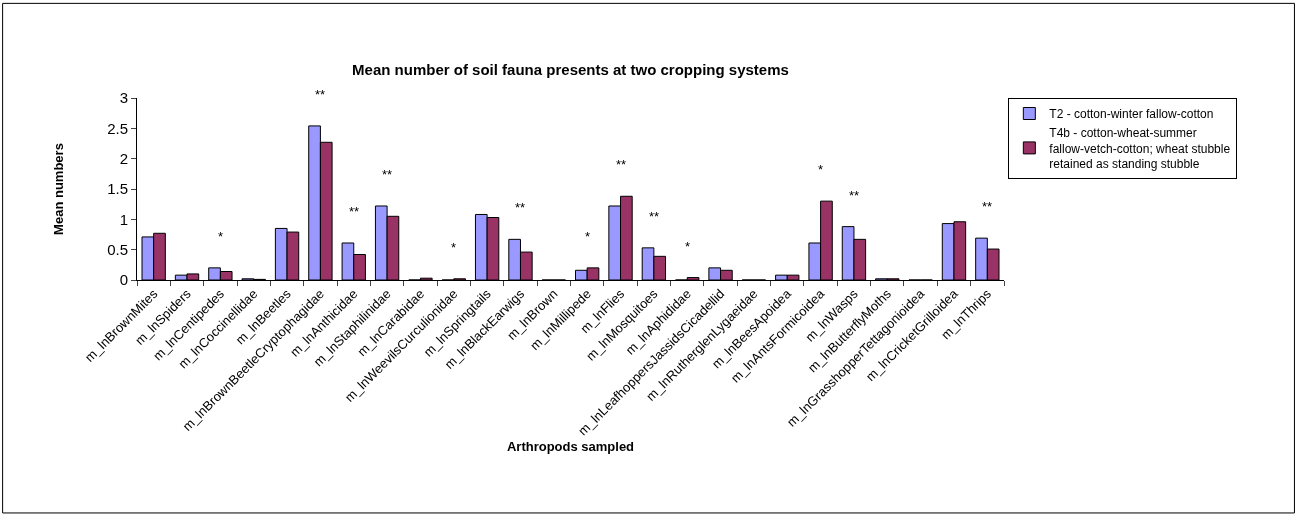 This screenshot has width=1299, height=516. I want to click on y-tick-label: 0.5, so click(117, 249).